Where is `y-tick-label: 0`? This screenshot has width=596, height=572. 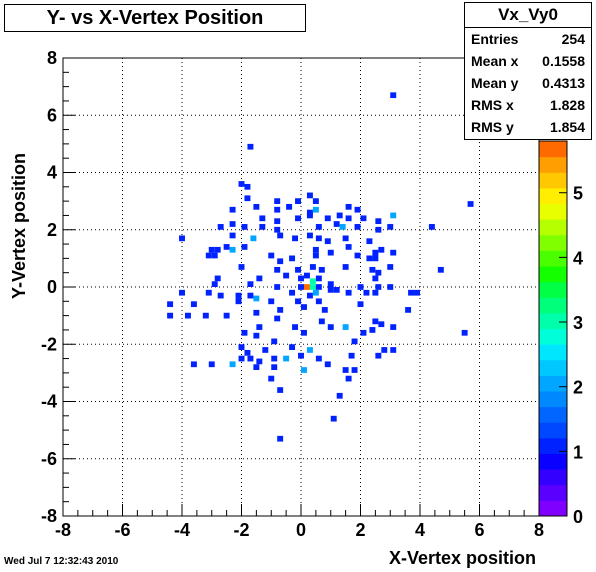 y-tick-label: 0 is located at coordinates (52, 287).